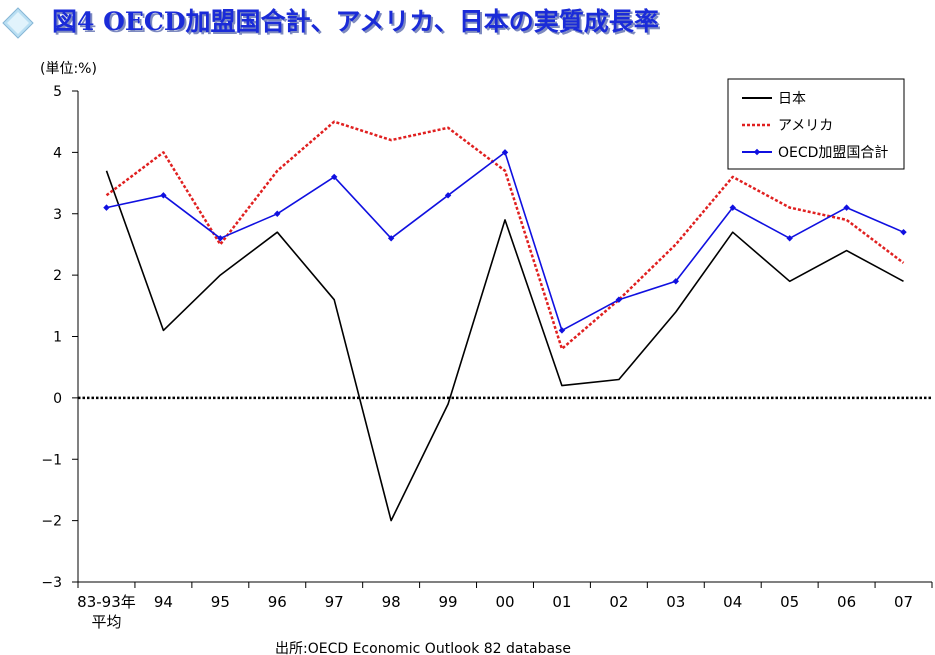 The width and height of the screenshot is (935, 655). What do you see at coordinates (18, 23) in the screenshot?
I see `diamond-bullet-icon` at bounding box center [18, 23].